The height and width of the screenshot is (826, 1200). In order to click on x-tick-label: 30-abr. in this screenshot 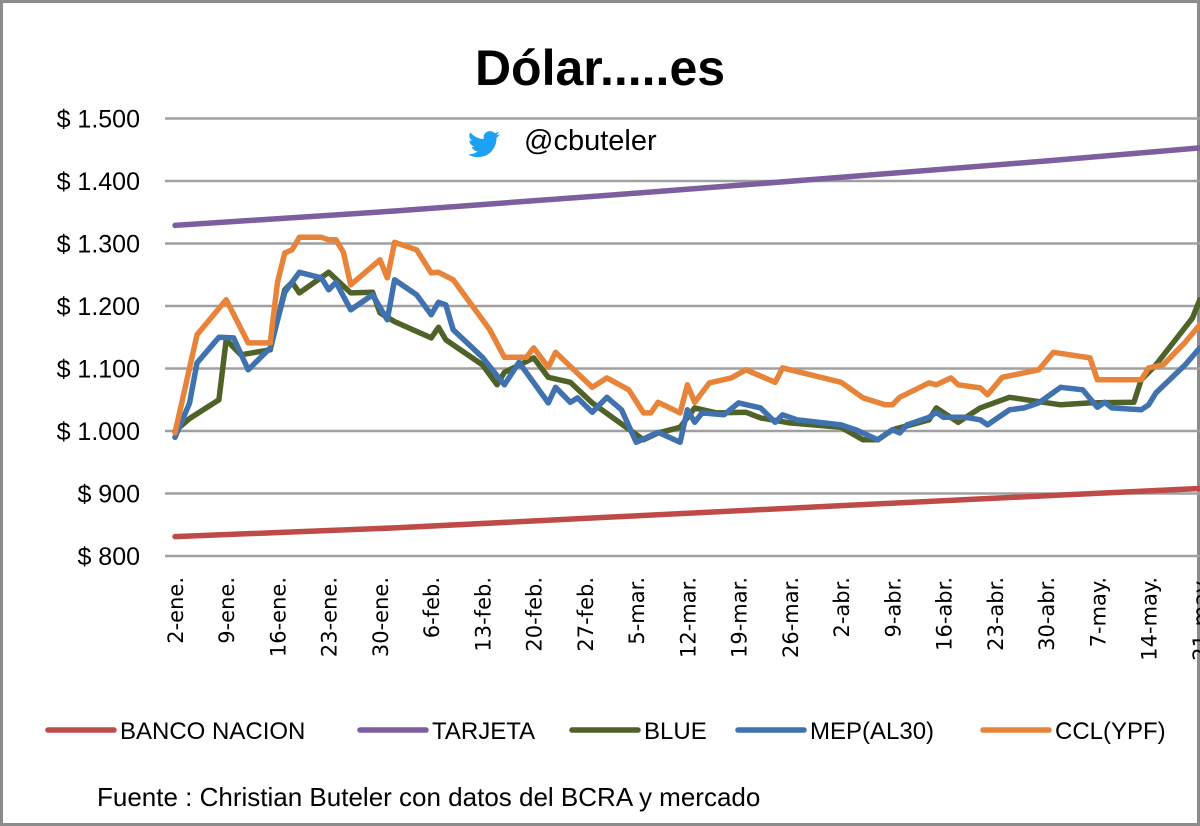, I will do `click(1047, 614)`.